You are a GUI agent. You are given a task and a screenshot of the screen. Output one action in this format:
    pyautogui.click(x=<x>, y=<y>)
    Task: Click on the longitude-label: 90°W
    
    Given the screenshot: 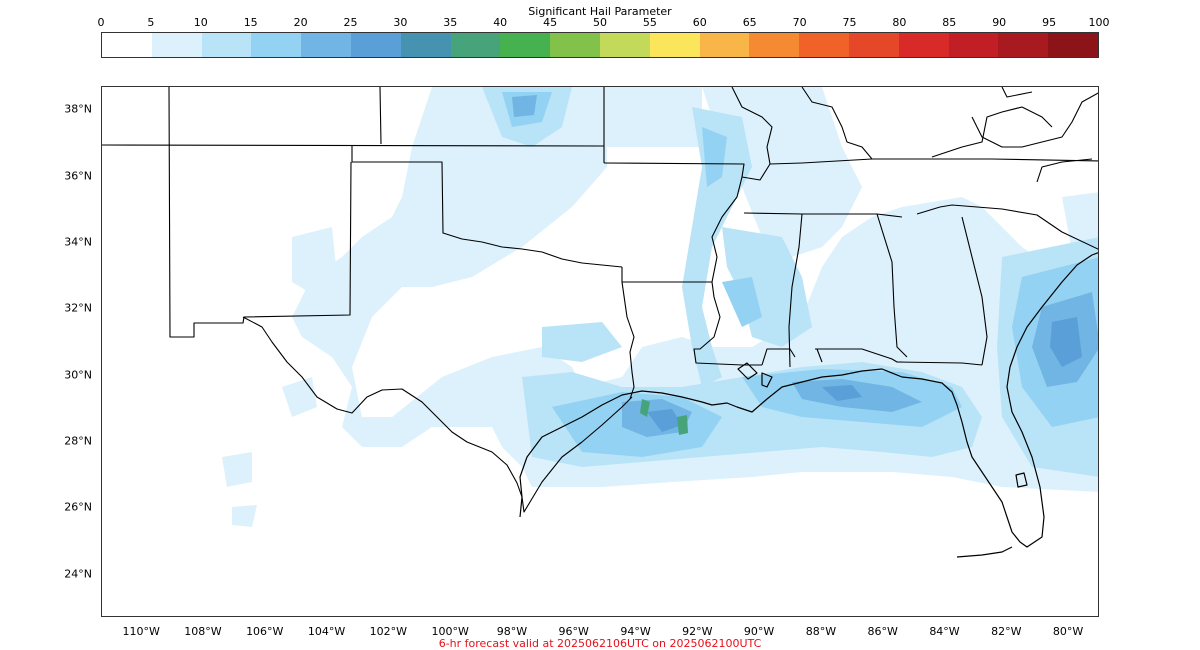 What is the action you would take?
    pyautogui.click(x=759, y=631)
    